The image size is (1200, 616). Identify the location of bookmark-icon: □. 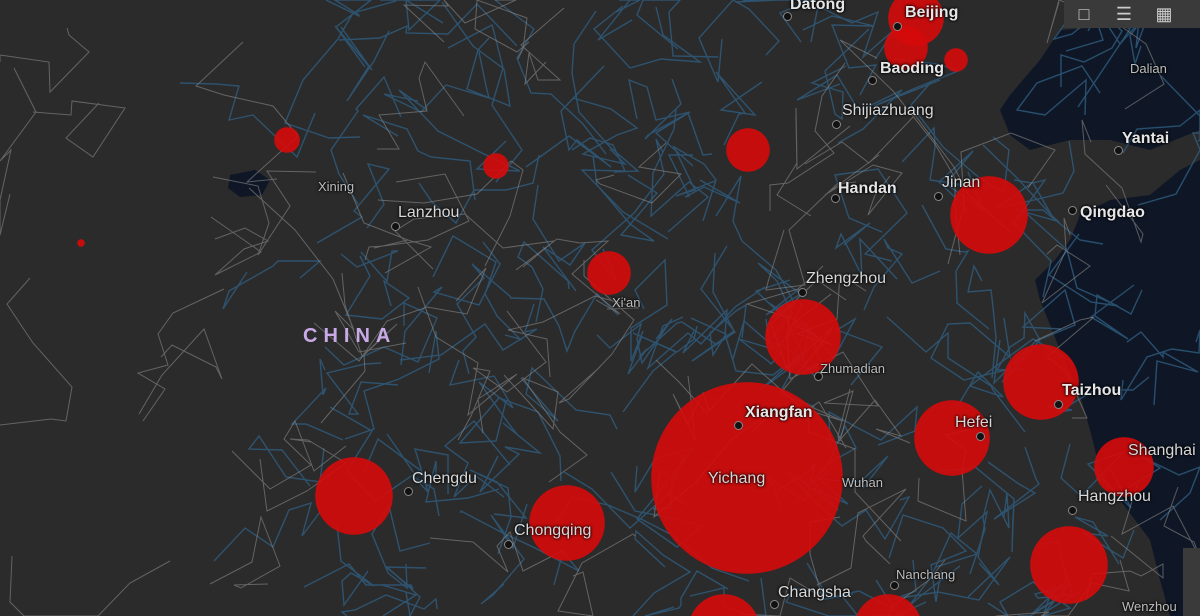
(1084, 13).